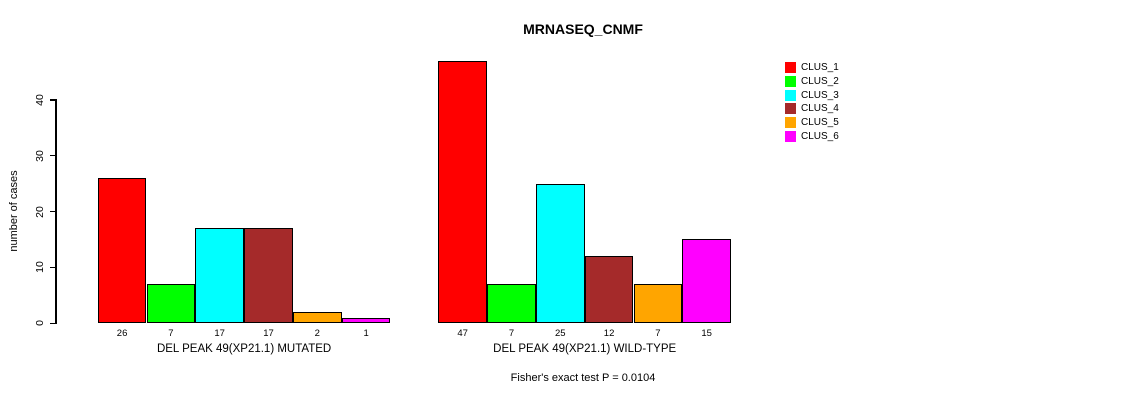 This screenshot has width=1140, height=400. I want to click on bar-value-label: 2, so click(317, 333).